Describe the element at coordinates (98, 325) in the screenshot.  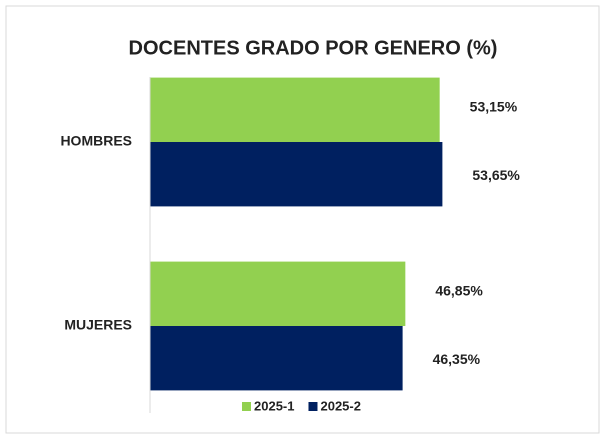
I see `y-tick-label: MUJERES` at that location.